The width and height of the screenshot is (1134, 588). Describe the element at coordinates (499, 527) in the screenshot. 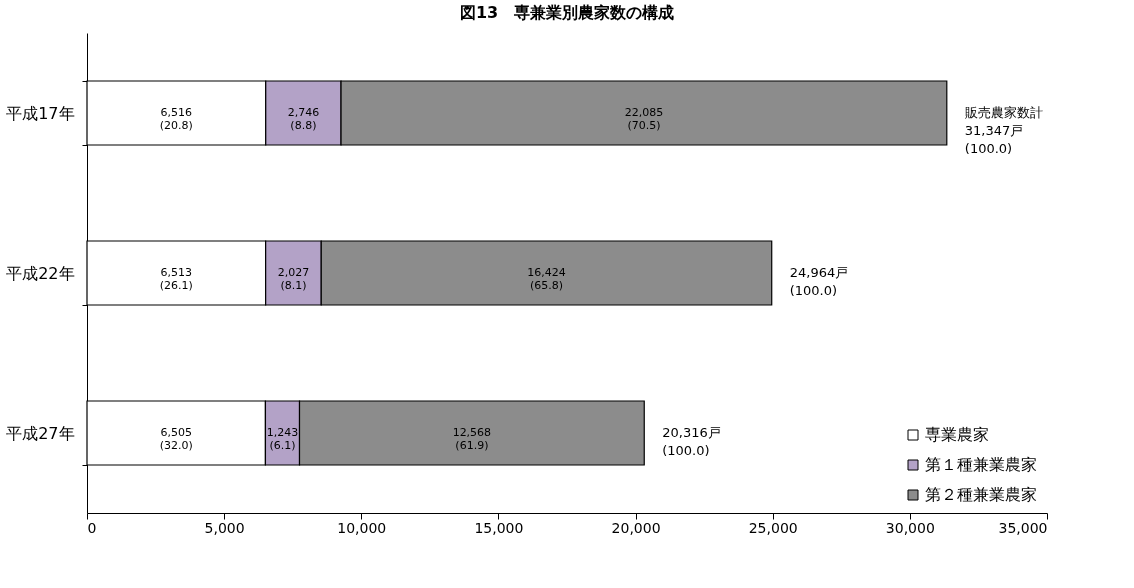

I see `x-tick-label: 15,000` at that location.